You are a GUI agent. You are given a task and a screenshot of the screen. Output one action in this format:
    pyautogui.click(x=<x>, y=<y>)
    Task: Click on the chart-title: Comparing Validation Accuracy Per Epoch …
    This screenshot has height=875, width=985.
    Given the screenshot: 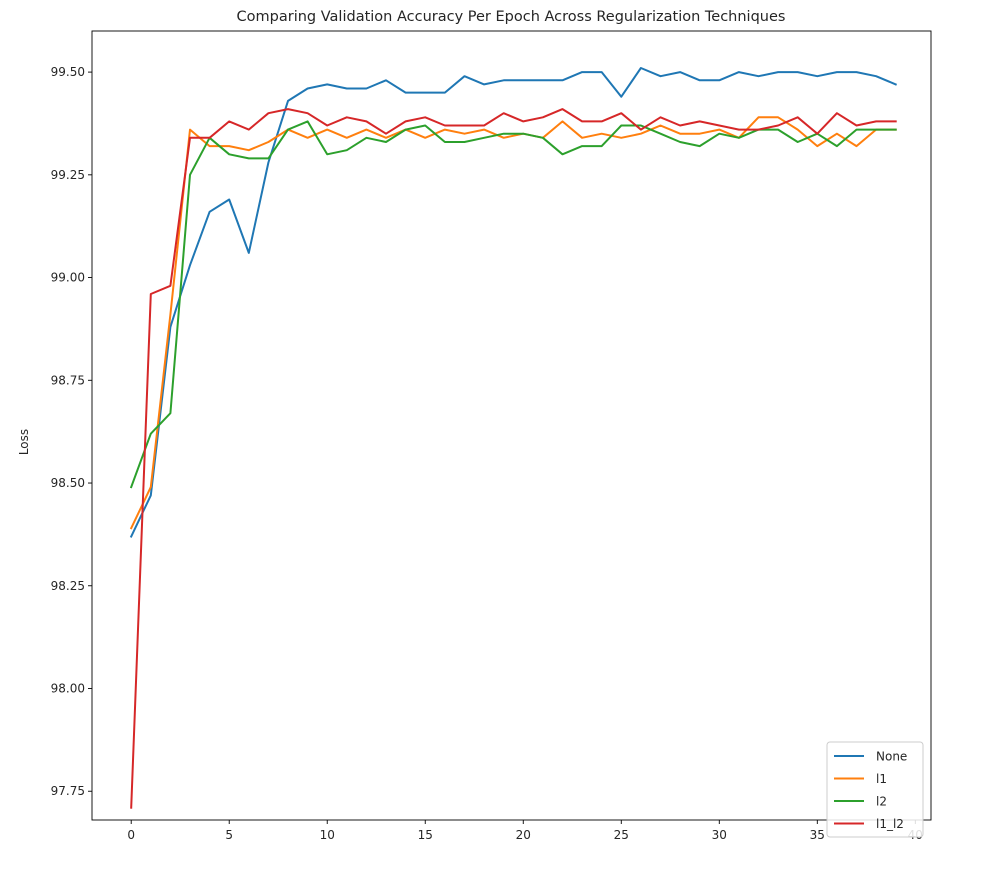 What is the action you would take?
    pyautogui.click(x=511, y=17)
    